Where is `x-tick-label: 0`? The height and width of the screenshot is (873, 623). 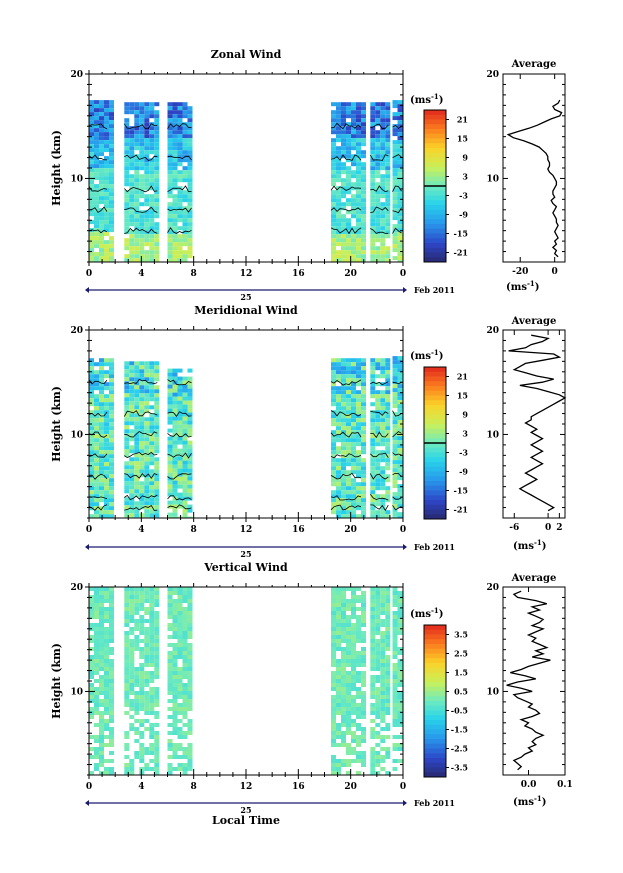 x-tick-label: 0 is located at coordinates (403, 274).